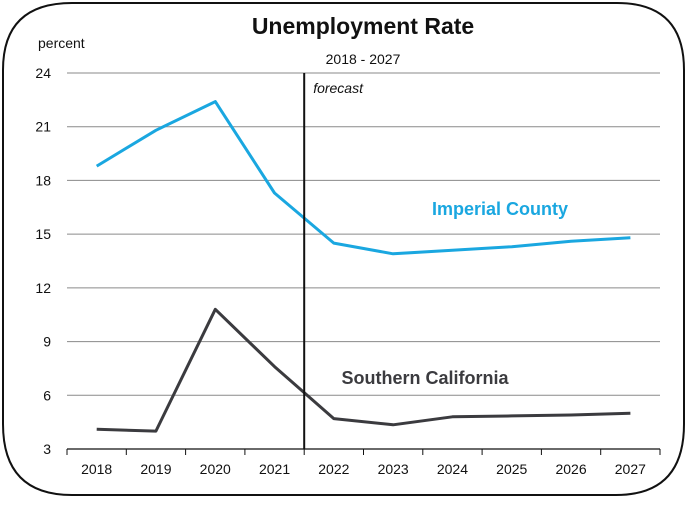 This screenshot has height=507, width=689. What do you see at coordinates (47, 342) in the screenshot?
I see `y-tick-label: 9` at bounding box center [47, 342].